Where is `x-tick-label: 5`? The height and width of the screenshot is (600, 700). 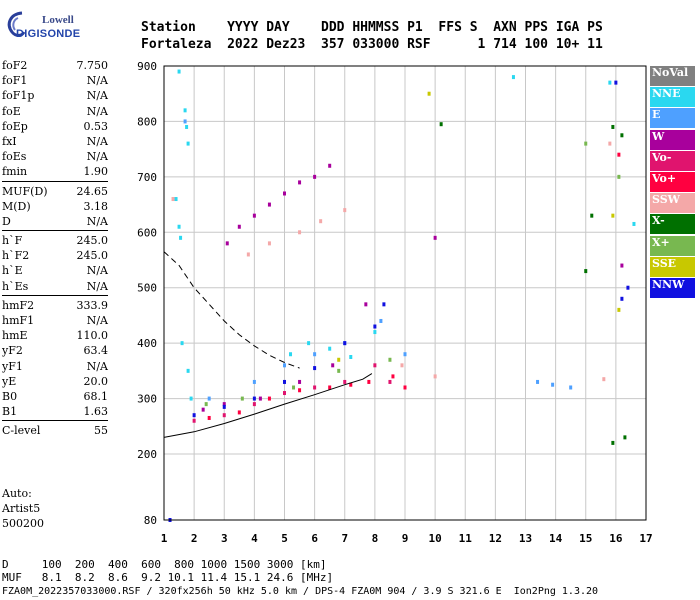 x-tick-label: 5 is located at coordinates (284, 538).